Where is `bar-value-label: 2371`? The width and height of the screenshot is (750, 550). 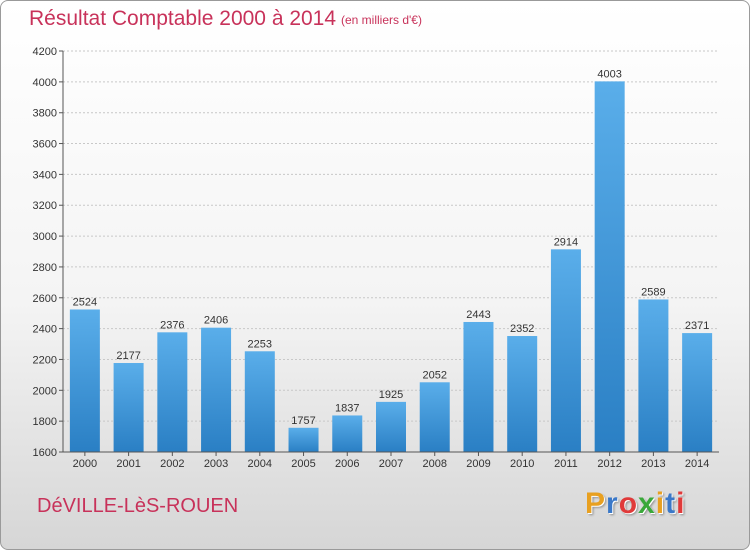
bar-value-label: 2371 is located at coordinates (697, 326).